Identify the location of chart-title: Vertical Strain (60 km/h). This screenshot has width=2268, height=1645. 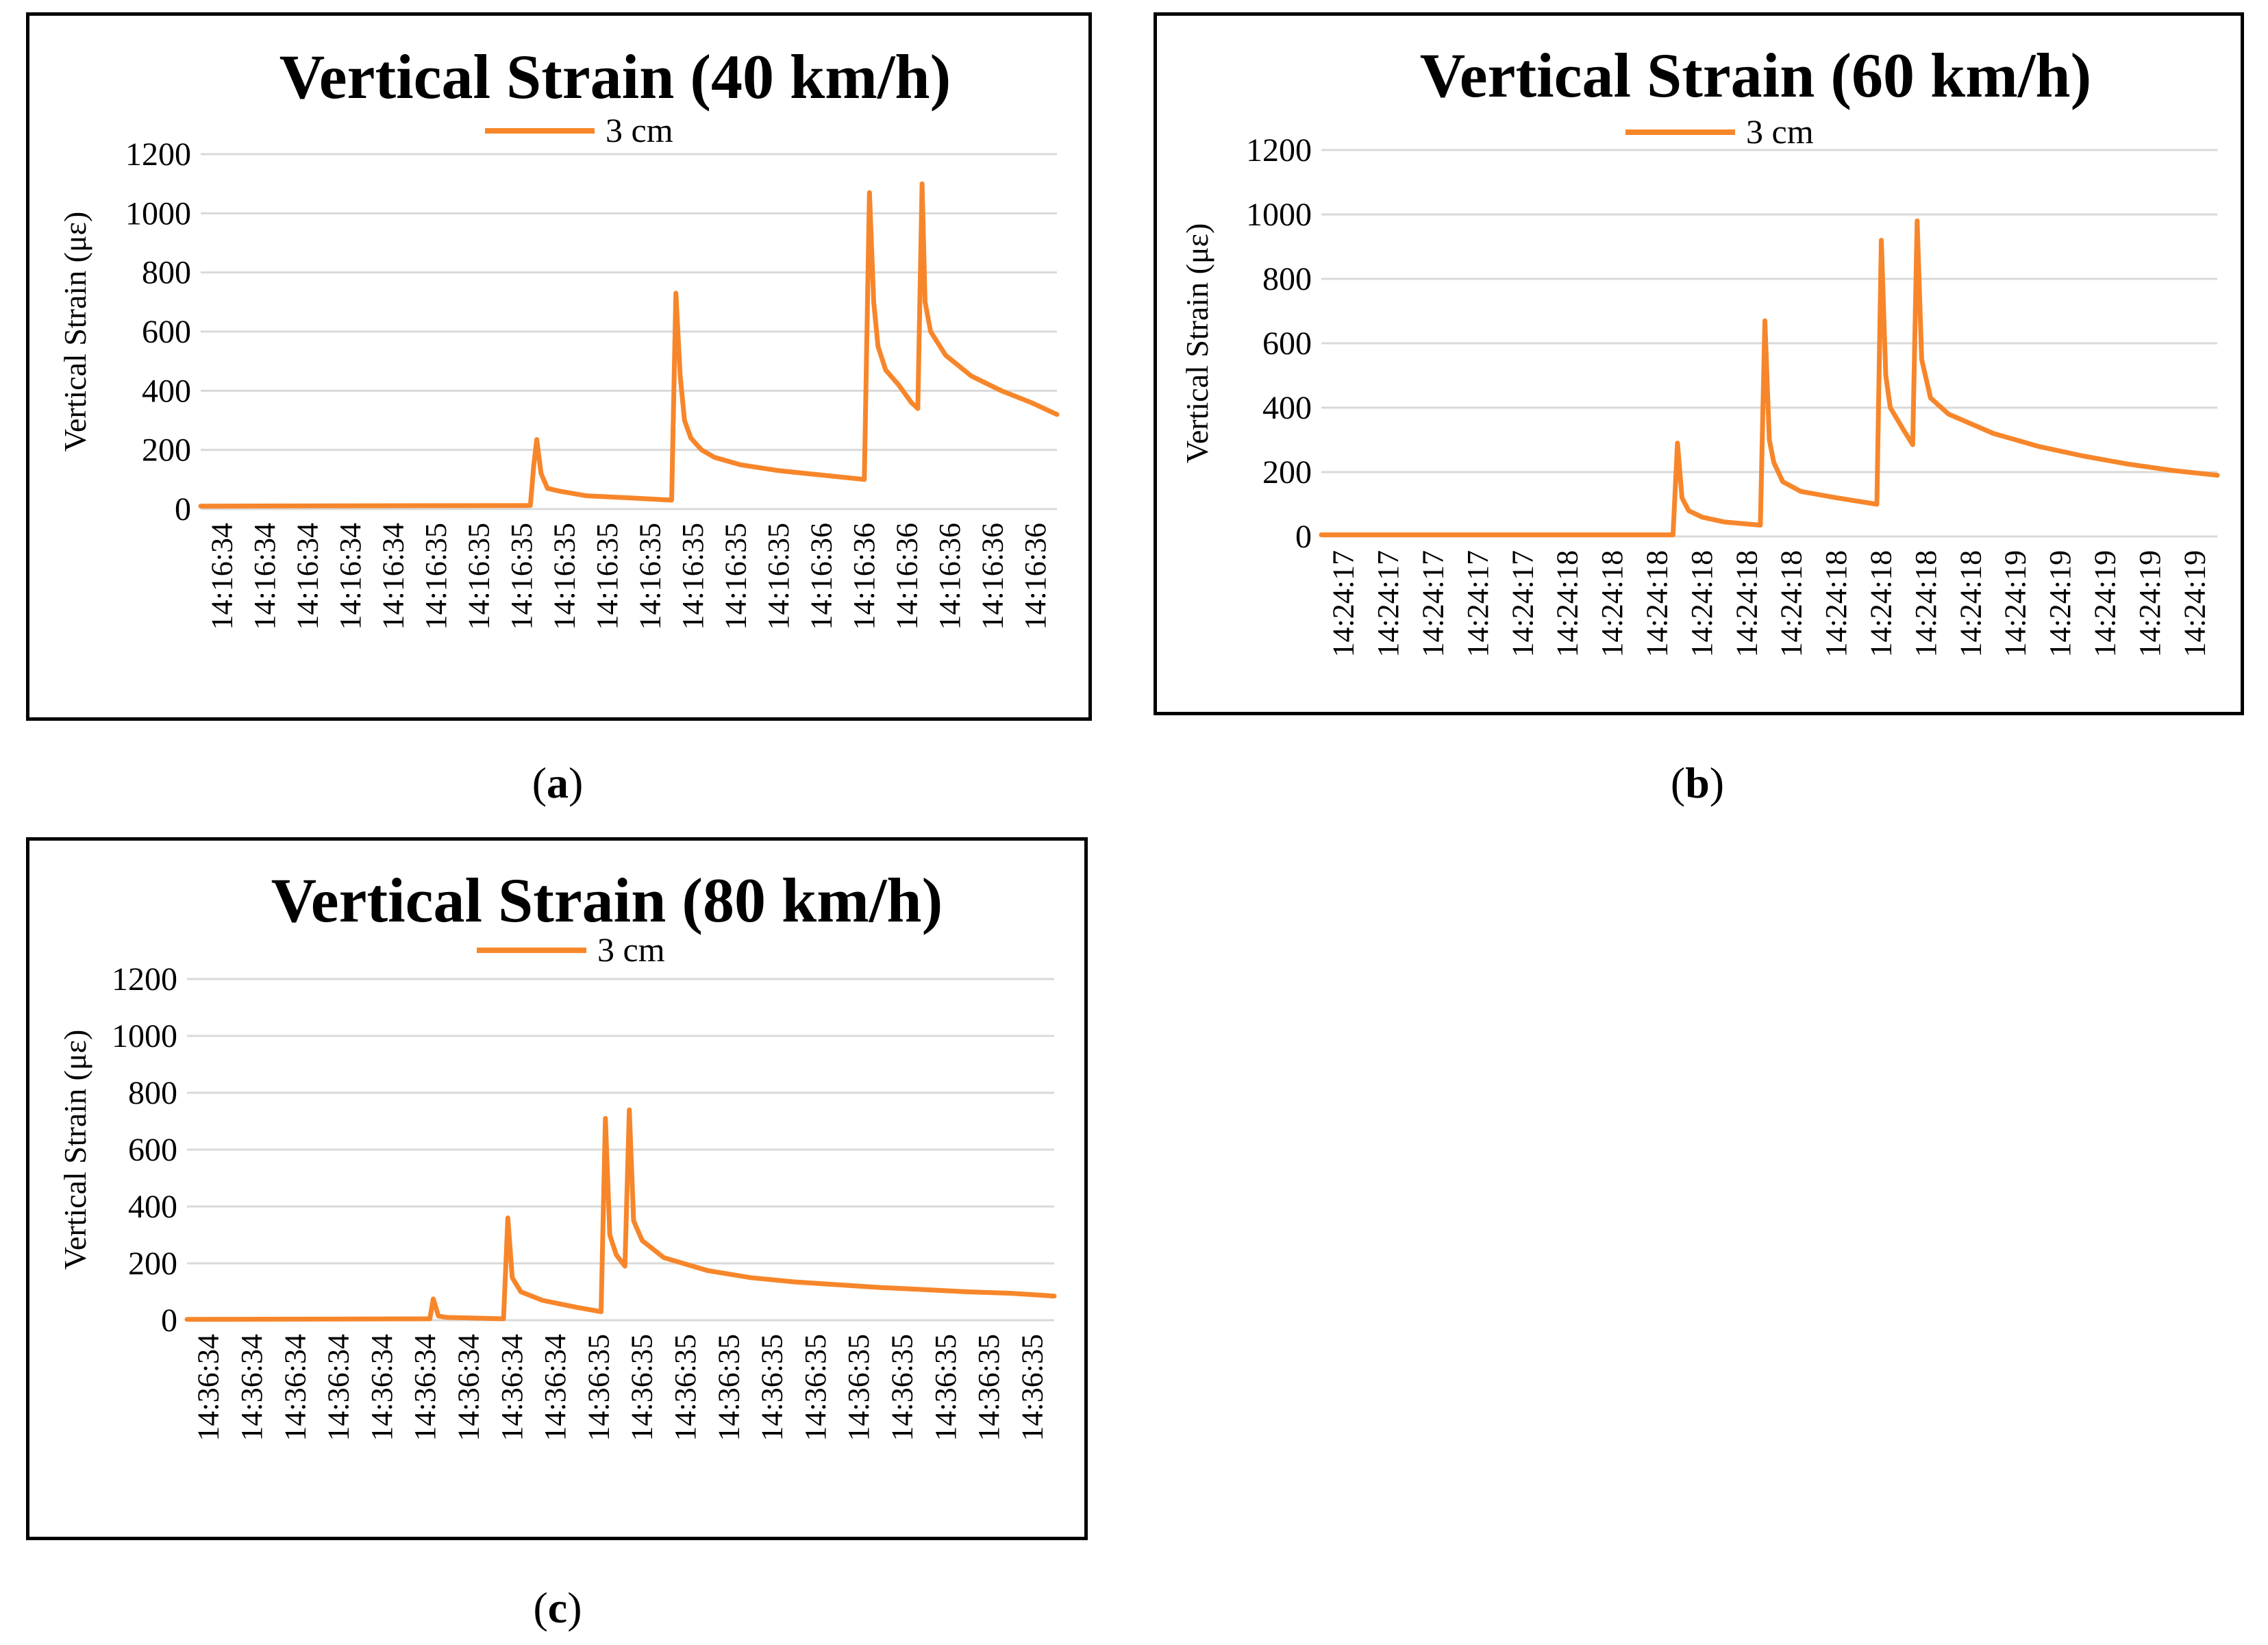
(1756, 75).